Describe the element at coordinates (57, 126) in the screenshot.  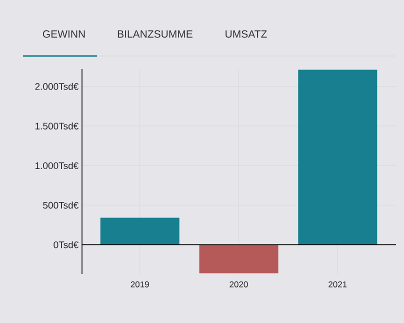
I see `y-tick-label: 1.500Tsd€` at that location.